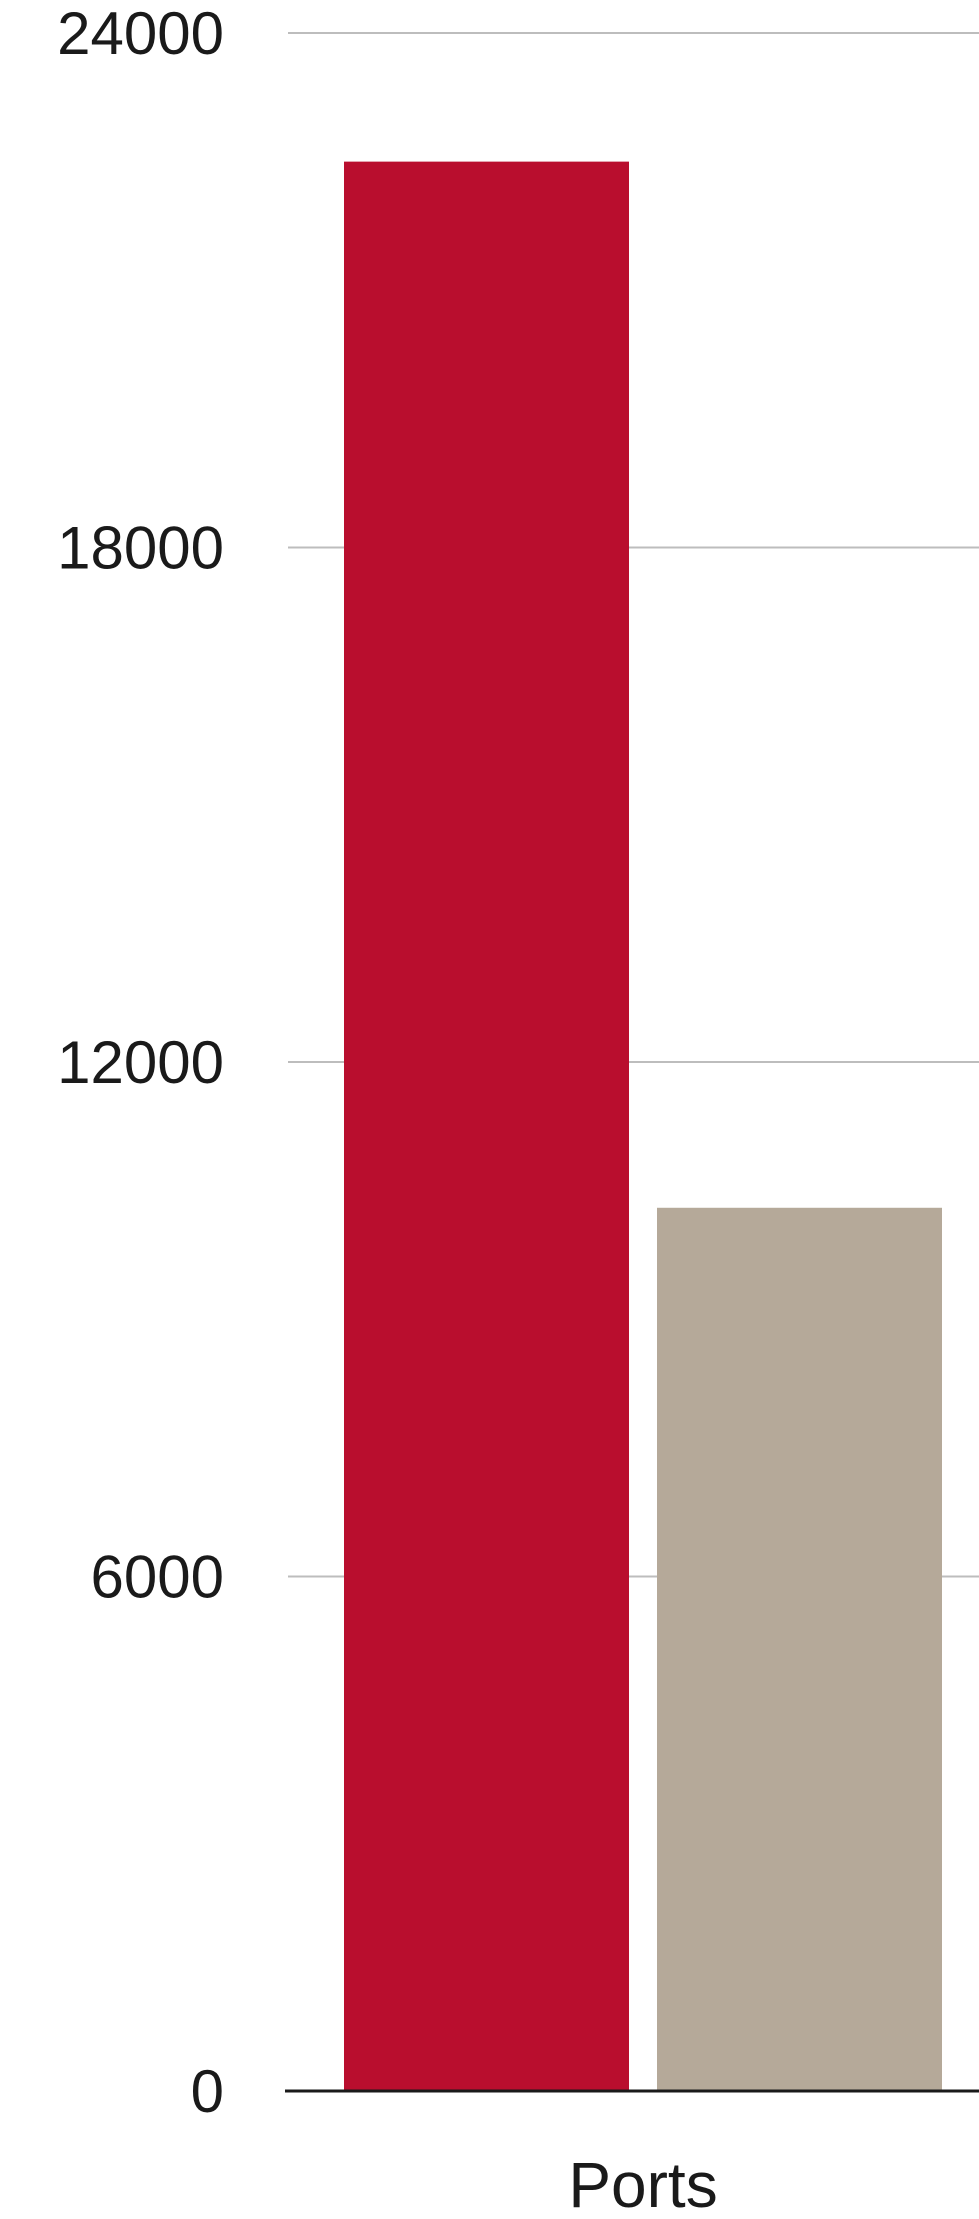 The image size is (979, 2219). Describe the element at coordinates (207, 2091) in the screenshot. I see `y-tick-label: 0` at that location.